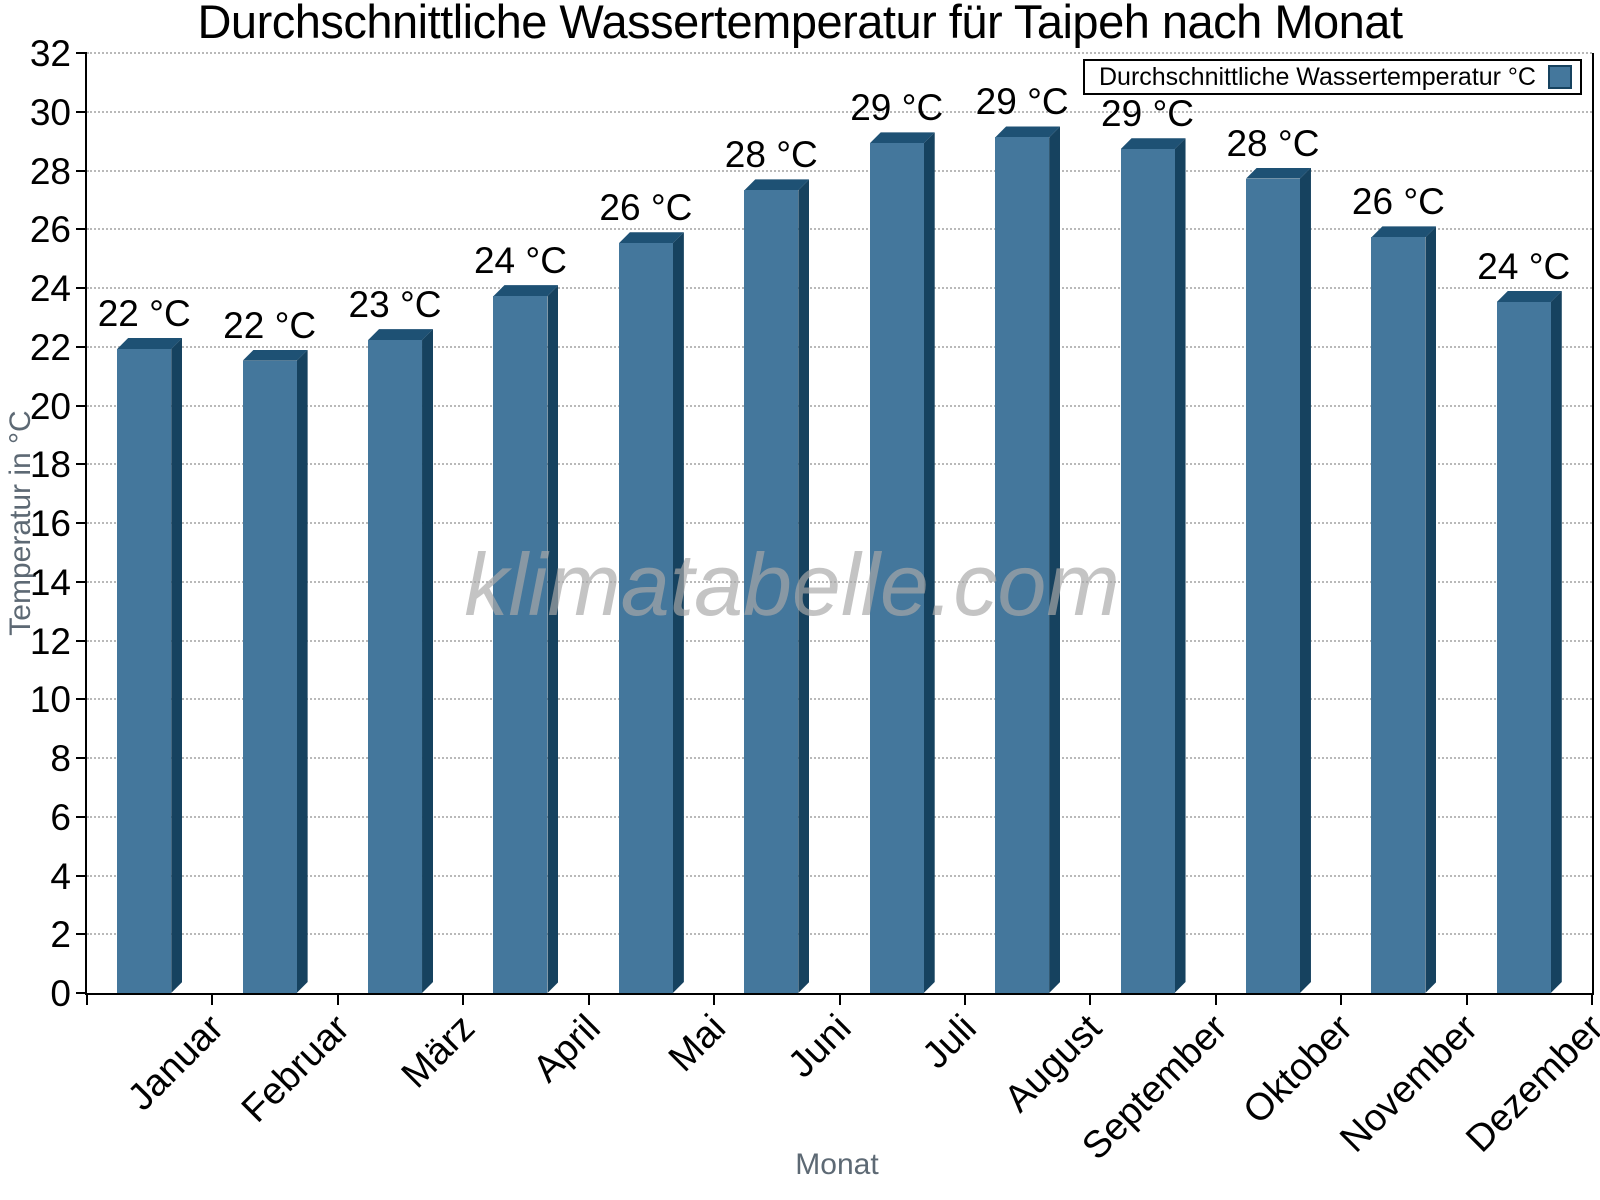 The height and width of the screenshot is (1200, 1600). What do you see at coordinates (820, 1046) in the screenshot?
I see `x-tick-label-juni: Juni` at bounding box center [820, 1046].